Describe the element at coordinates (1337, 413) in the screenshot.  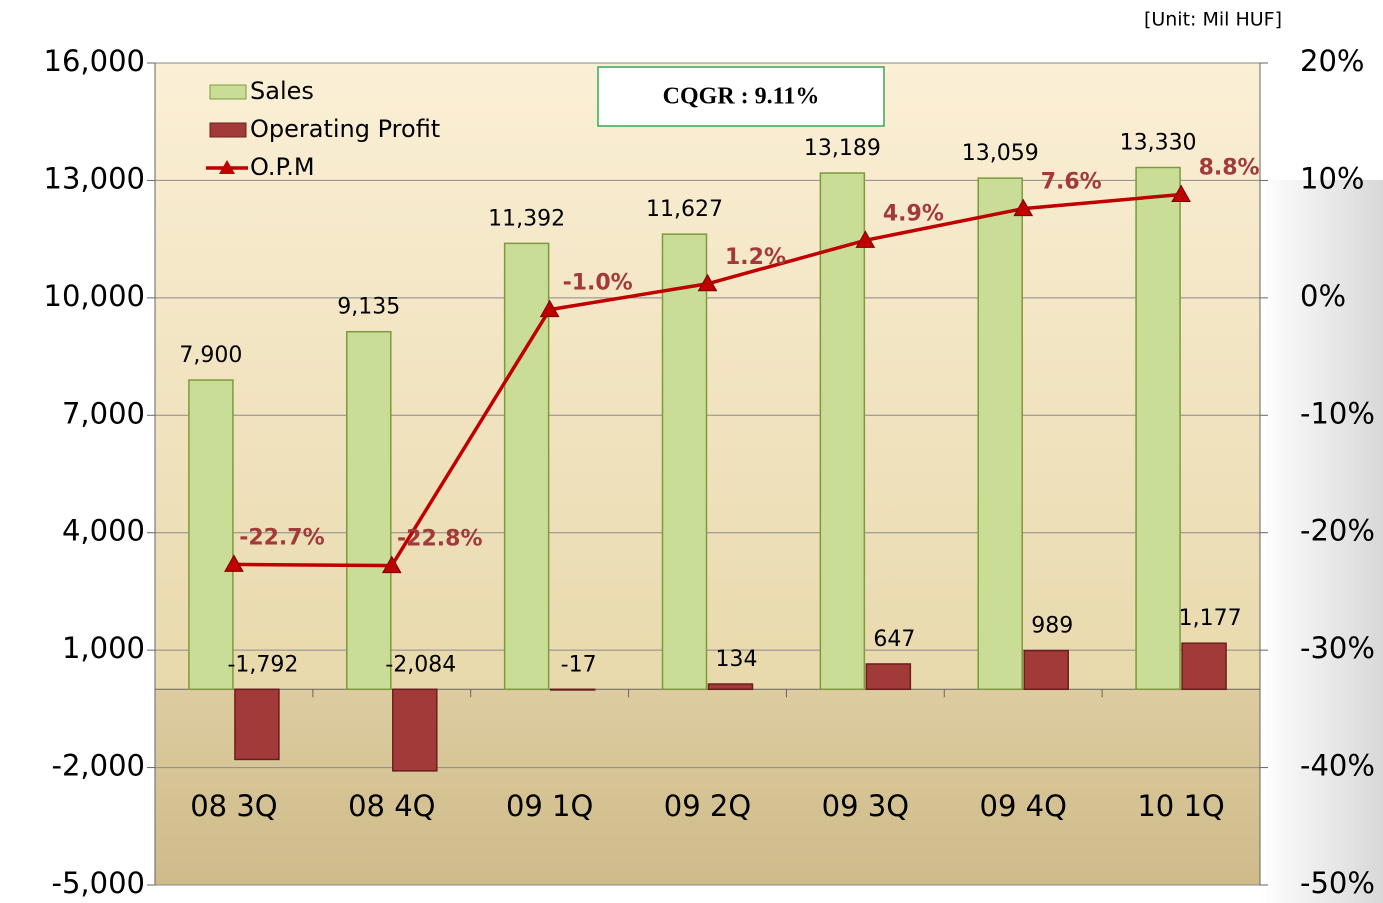
I see `y2-tick-label: -10%` at that location.